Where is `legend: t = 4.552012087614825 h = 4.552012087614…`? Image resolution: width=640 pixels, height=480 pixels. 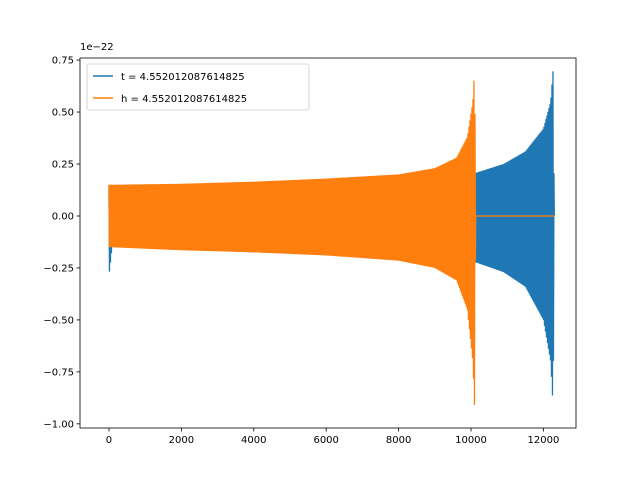 legend: t = 4.552012087614825 h = 4.552012087614… is located at coordinates (198, 87).